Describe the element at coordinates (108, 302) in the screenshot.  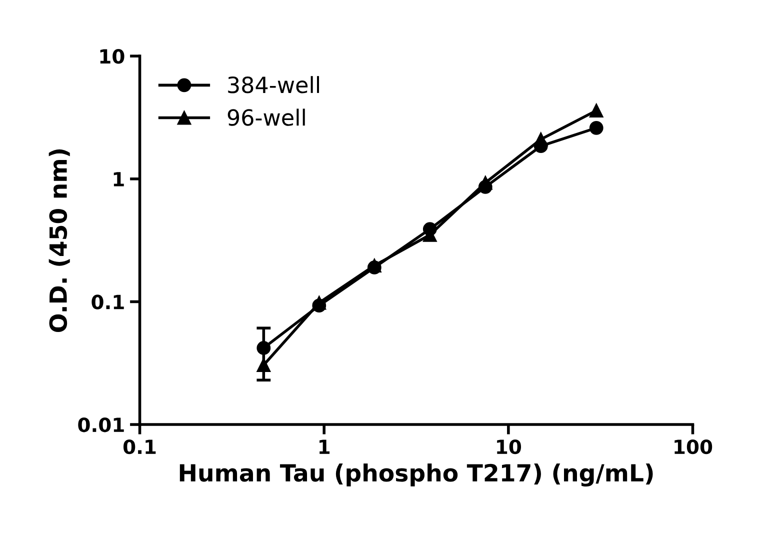
I see `y-tick-label: 0.1` at that location.